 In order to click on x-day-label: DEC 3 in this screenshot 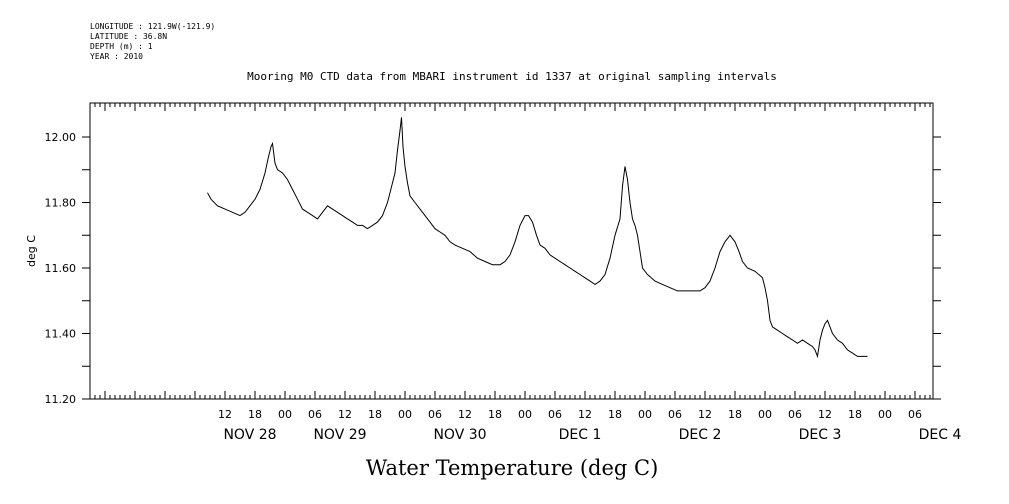, I will do `click(820, 435)`.